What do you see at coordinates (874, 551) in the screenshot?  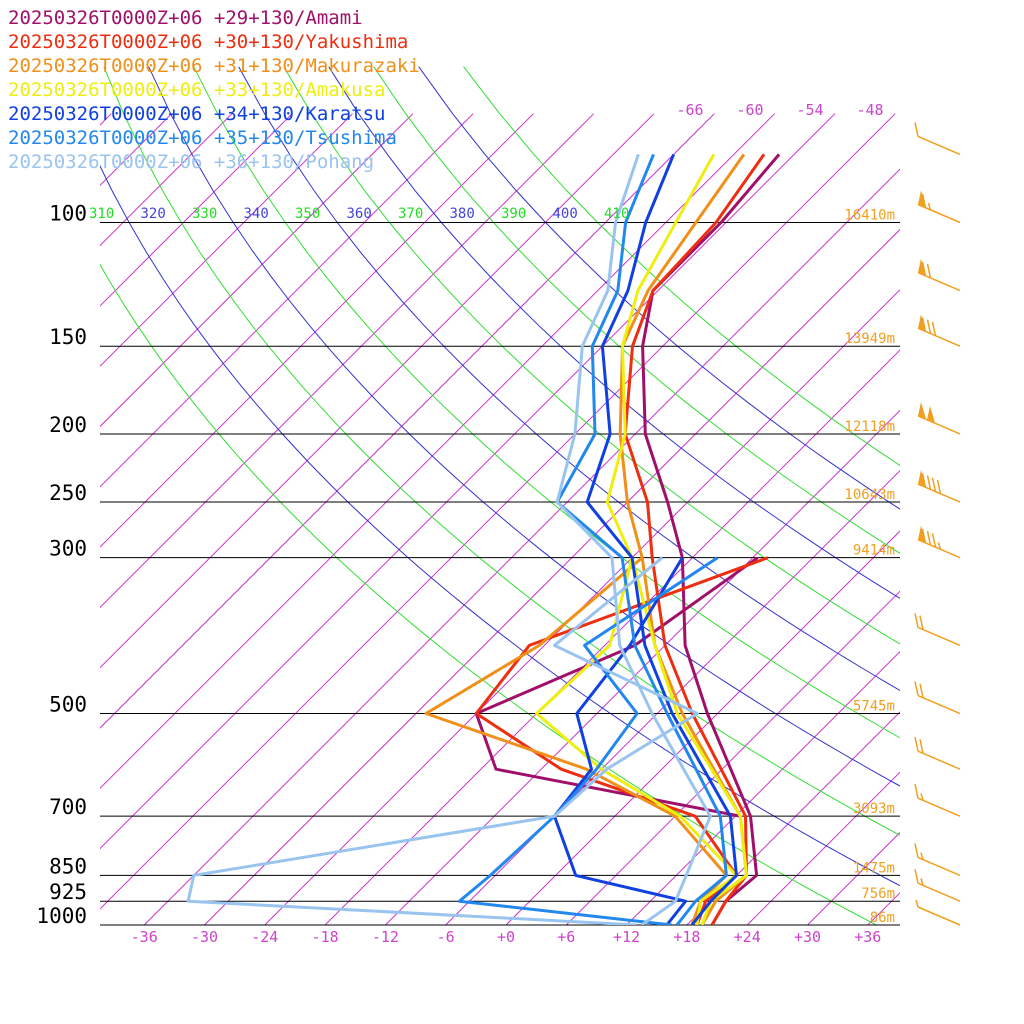 I see `height-label: 9414m` at bounding box center [874, 551].